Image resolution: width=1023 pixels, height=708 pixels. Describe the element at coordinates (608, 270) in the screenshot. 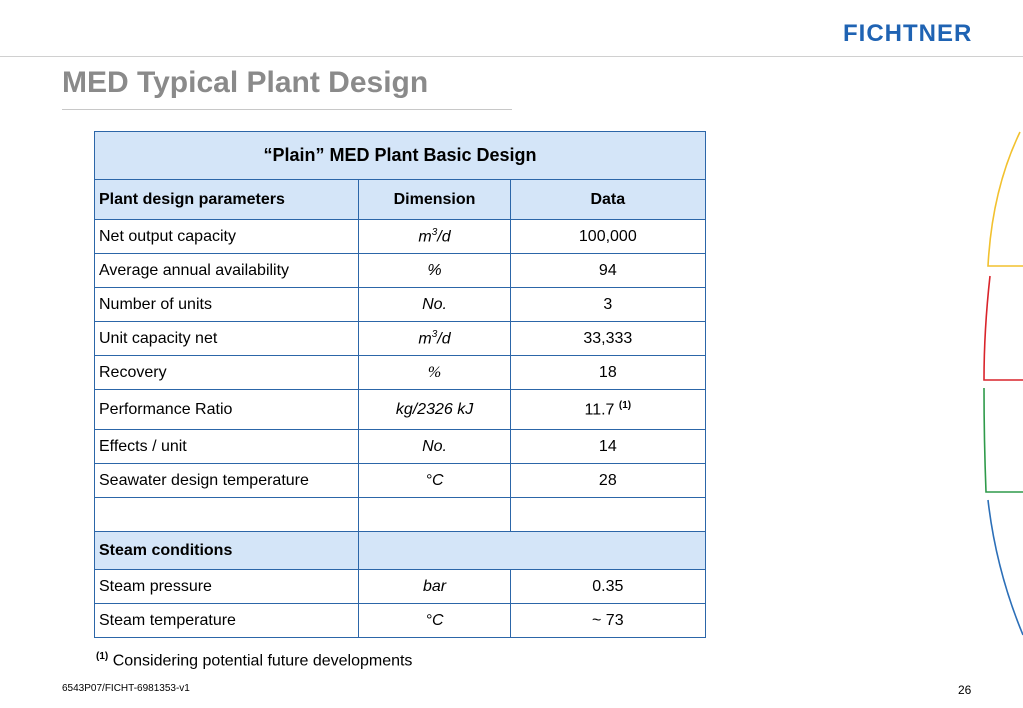

I see `data-cell: 94` at that location.